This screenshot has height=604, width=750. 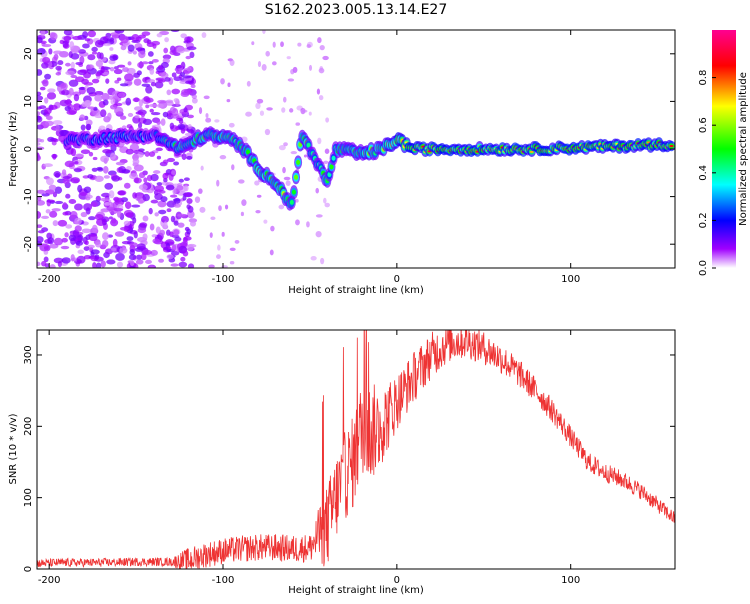 I want to click on colorbar-tick-label: 0.4, so click(x=703, y=173).